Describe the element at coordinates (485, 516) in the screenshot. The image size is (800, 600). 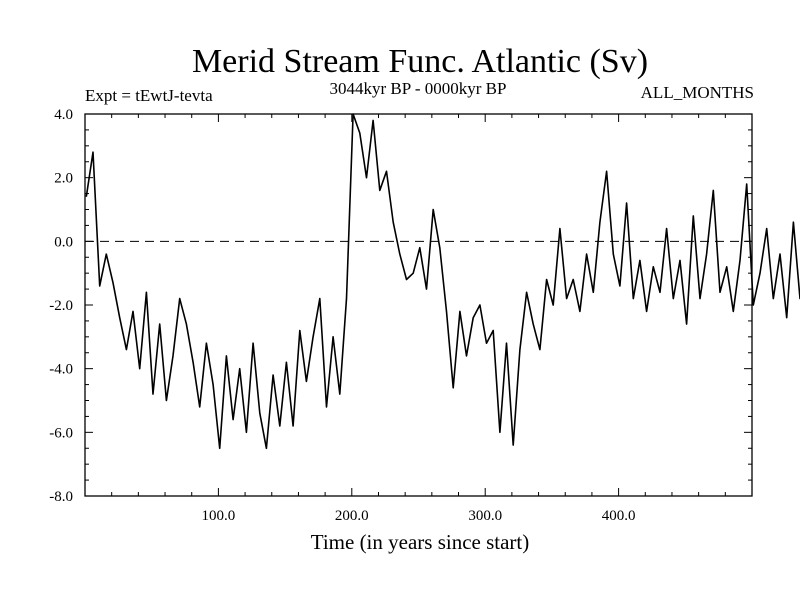
I see `x-tick-label: 300.0` at that location.